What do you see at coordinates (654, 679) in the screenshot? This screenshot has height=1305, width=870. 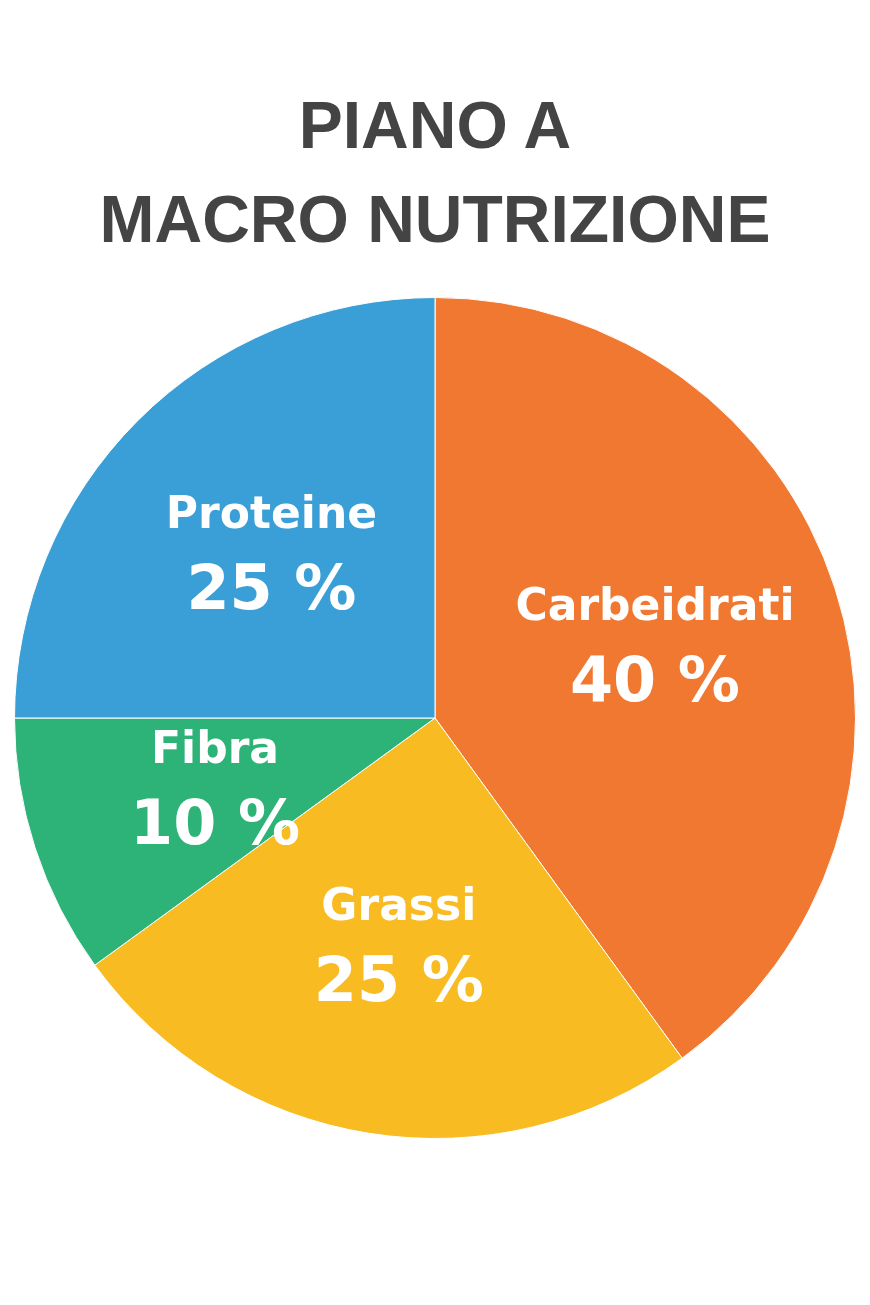 I see `data-label: 40 %` at bounding box center [654, 679].